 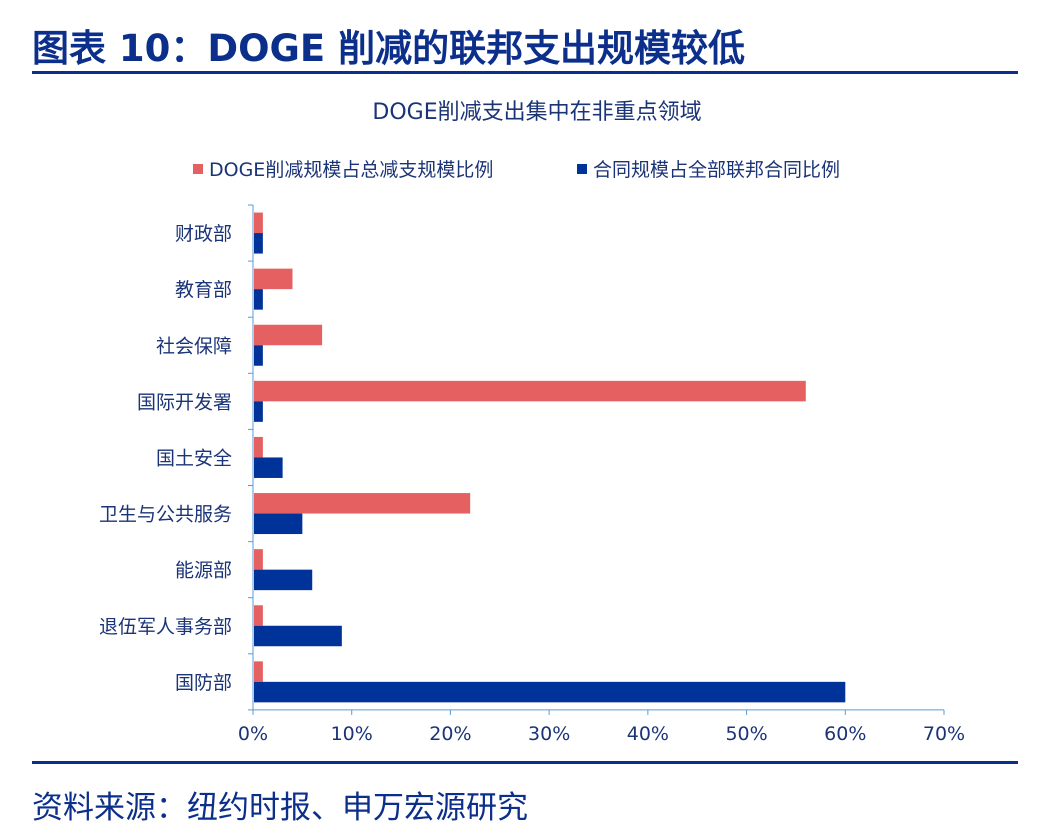 I want to click on x-tick-label: 50%, so click(x=746, y=734).